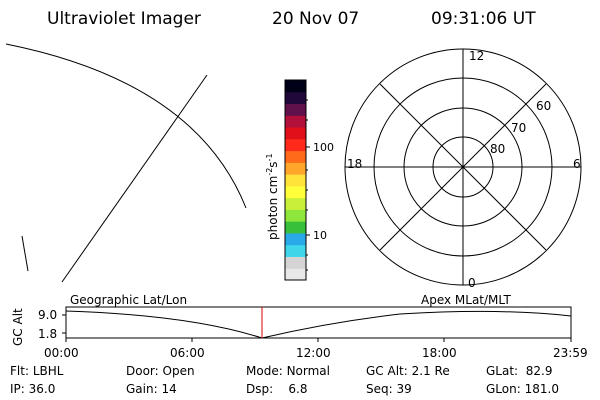  I want to click on lat-label-80: 80, so click(497, 149).